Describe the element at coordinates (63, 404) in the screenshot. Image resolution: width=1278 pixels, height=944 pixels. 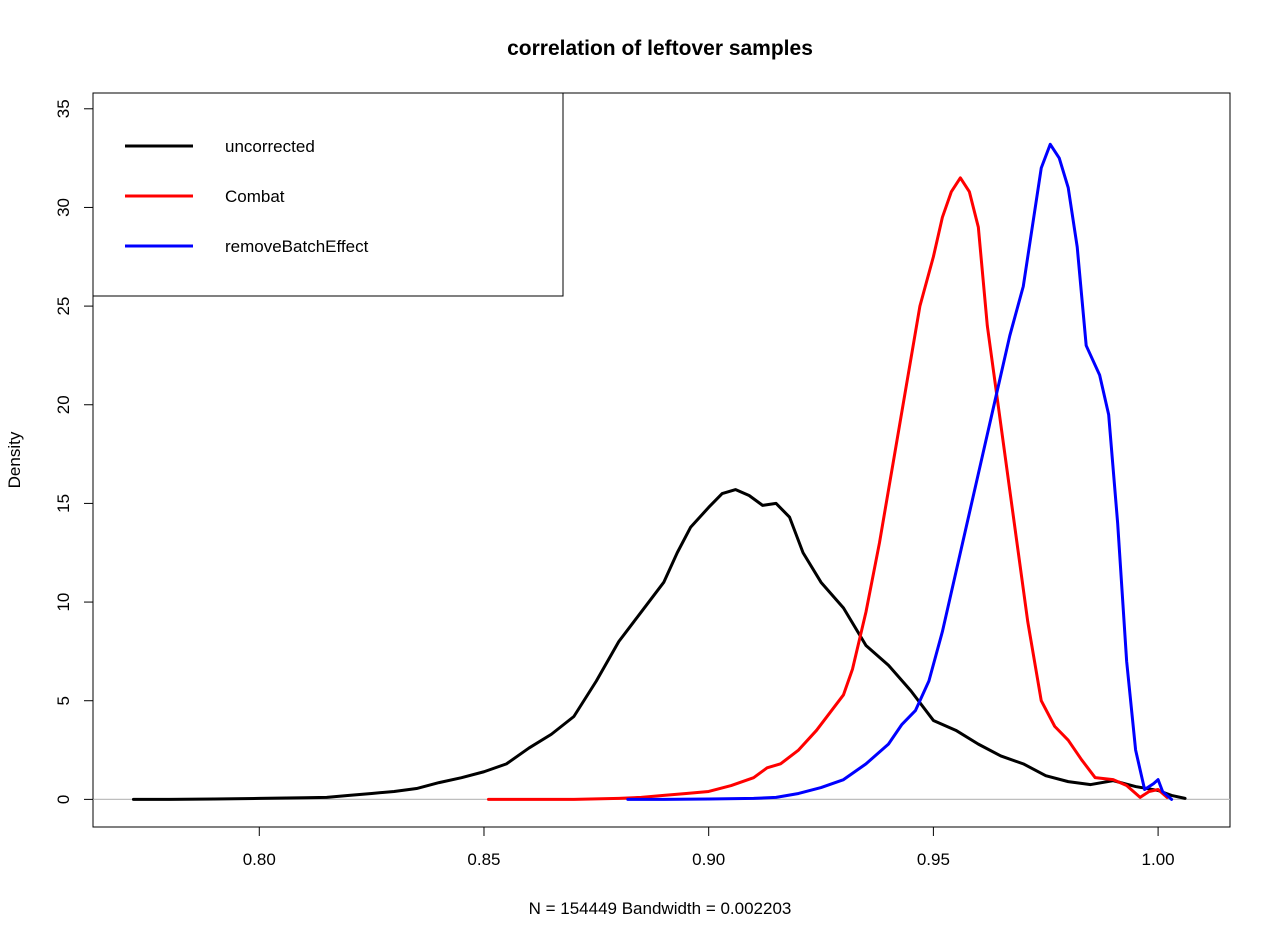
I see `y-tick-label: 20` at that location.